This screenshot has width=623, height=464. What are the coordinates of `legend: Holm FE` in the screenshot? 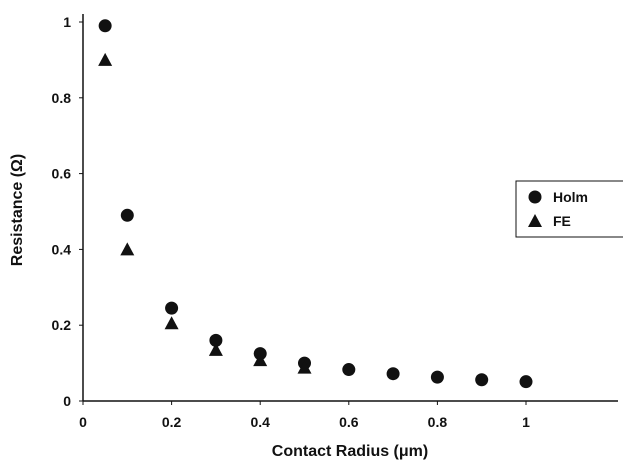 It's located at (569, 209).